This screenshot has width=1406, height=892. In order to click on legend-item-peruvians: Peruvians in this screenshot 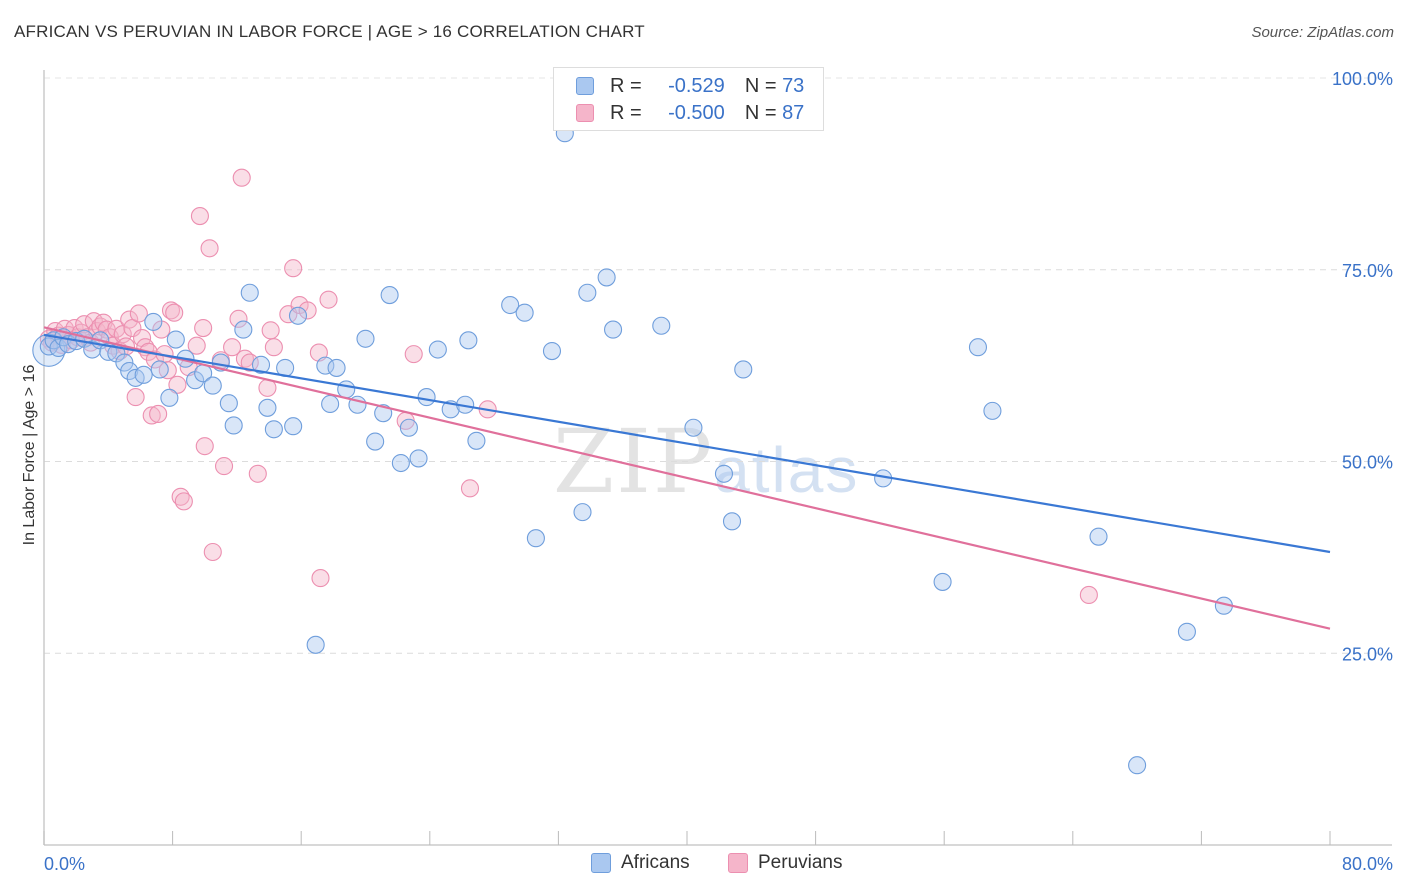, I will do `click(785, 863)`.